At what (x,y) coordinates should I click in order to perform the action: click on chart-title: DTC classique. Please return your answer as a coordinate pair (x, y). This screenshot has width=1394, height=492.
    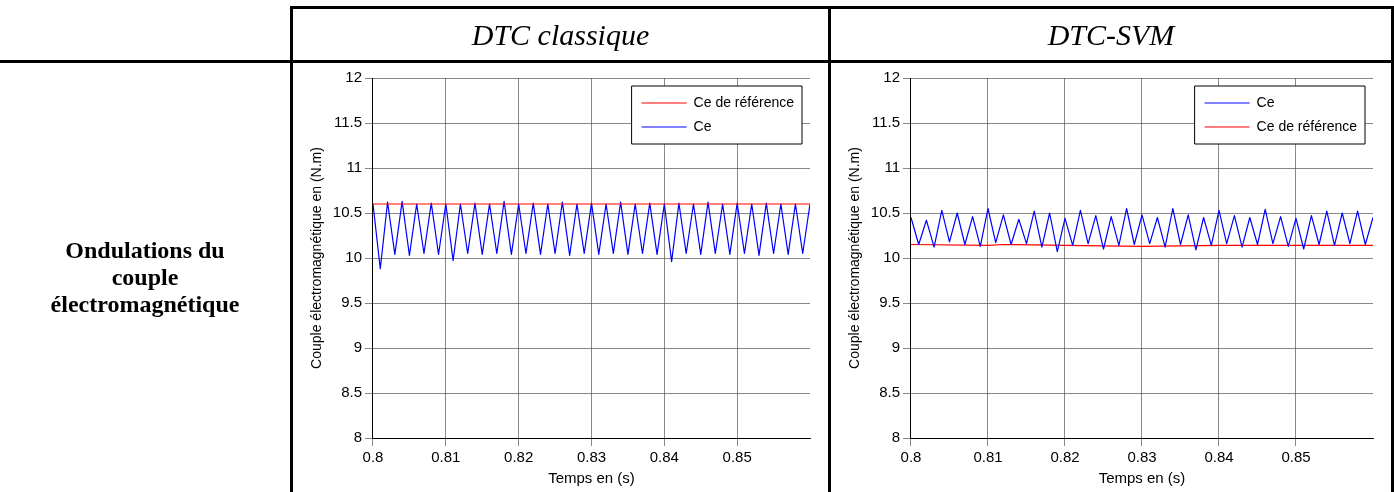
    Looking at the image, I should click on (560, 35).